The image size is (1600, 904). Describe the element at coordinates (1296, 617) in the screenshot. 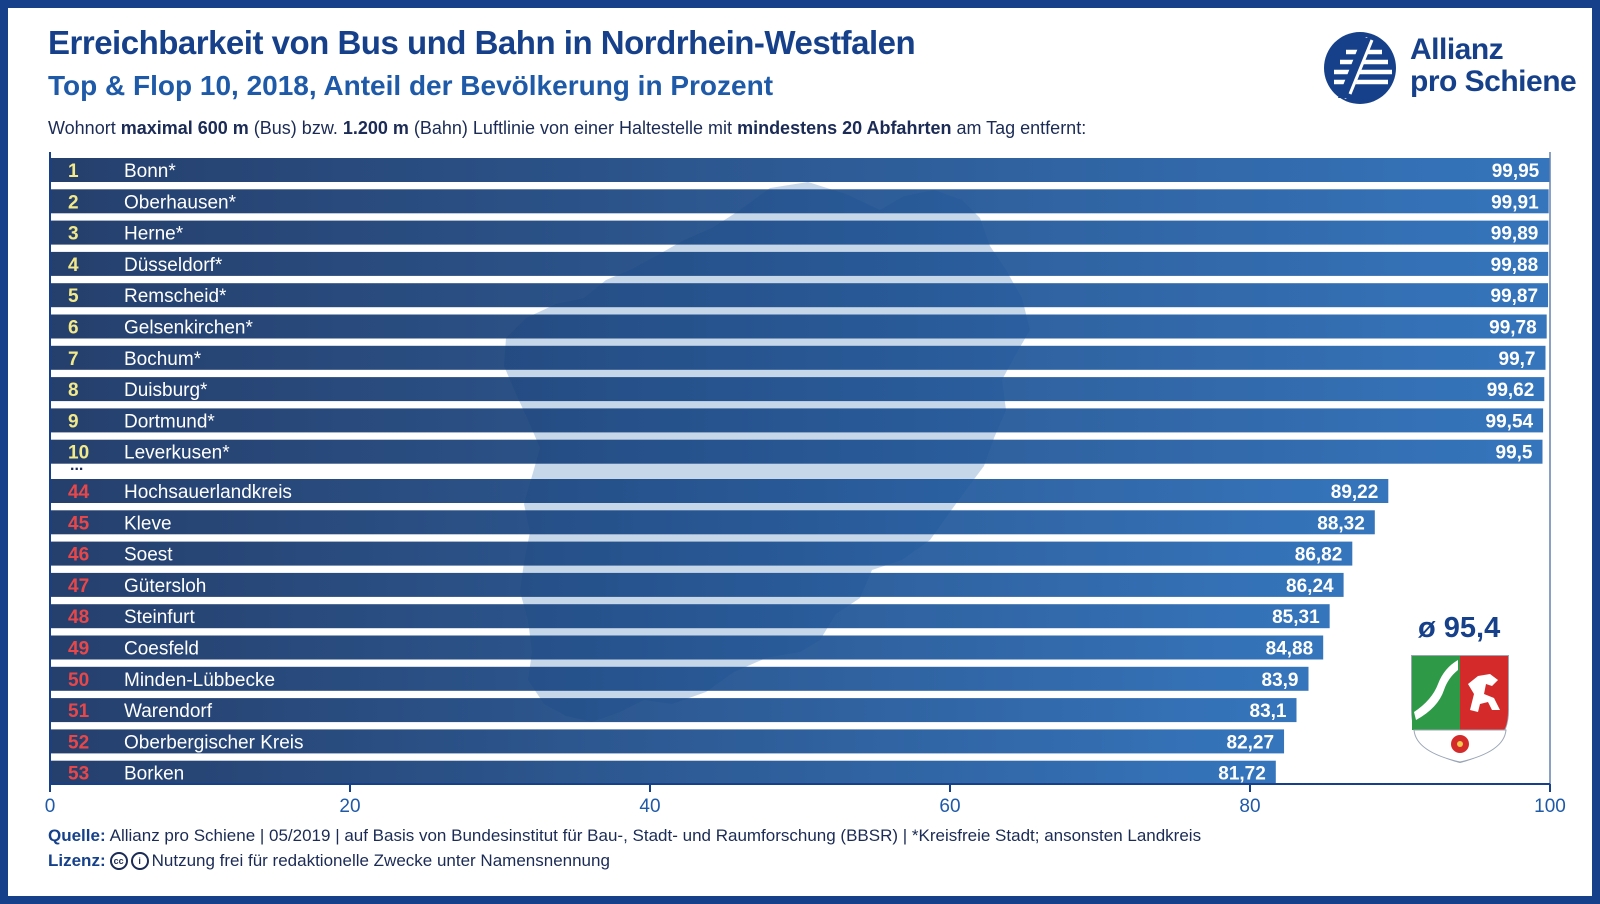

I see `value-label: 85,31` at that location.